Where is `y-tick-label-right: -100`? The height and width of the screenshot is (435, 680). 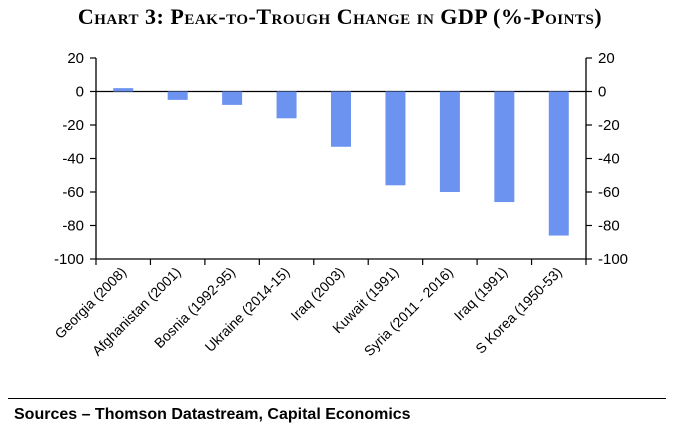
y-tick-label-right: -100 is located at coordinates (613, 259).